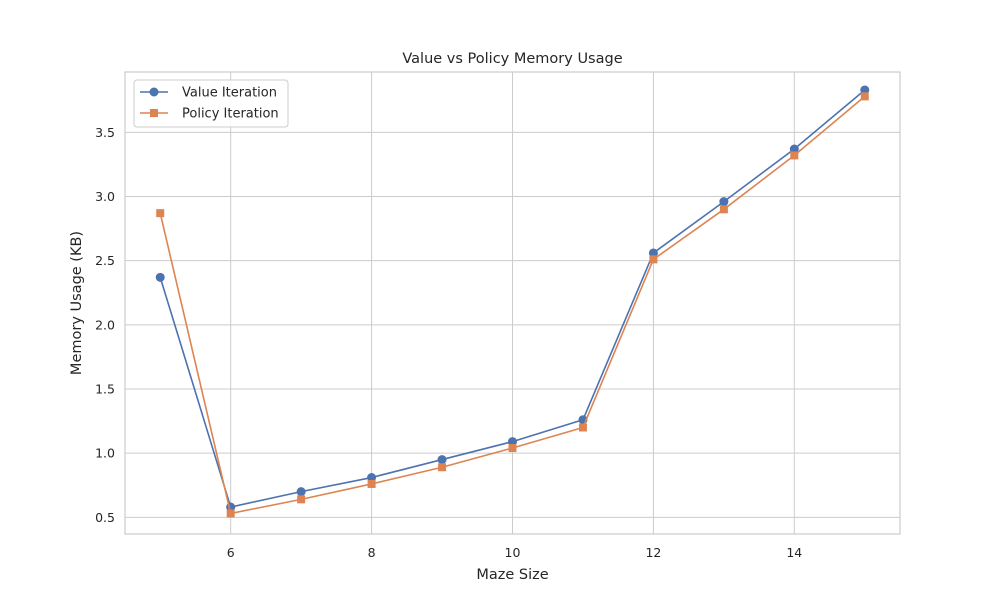  What do you see at coordinates (653, 552) in the screenshot?
I see `x-tick-label: 12` at bounding box center [653, 552].